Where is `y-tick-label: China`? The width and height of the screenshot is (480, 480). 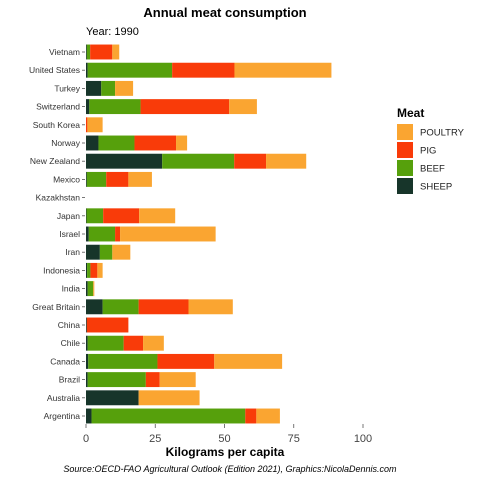
y-tick-label: China is located at coordinates (69, 325).